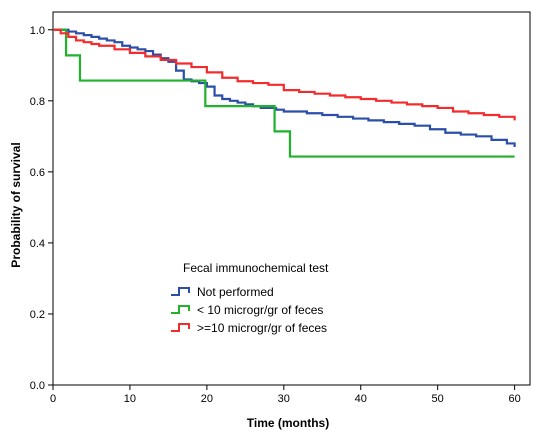 This screenshot has width=550, height=437. Describe the element at coordinates (361, 399) in the screenshot. I see `x-tick-label: 40` at that location.